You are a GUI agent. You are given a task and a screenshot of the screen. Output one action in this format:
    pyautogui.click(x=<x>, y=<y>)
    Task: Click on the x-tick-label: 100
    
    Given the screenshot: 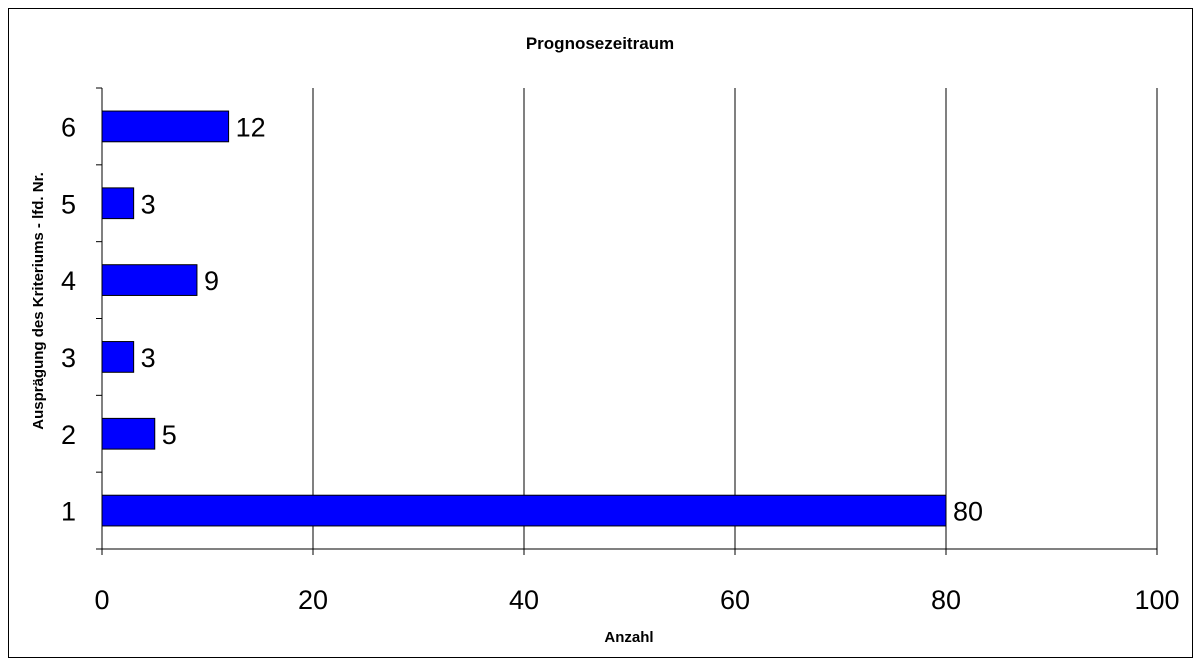 What is the action you would take?
    pyautogui.click(x=1156, y=600)
    